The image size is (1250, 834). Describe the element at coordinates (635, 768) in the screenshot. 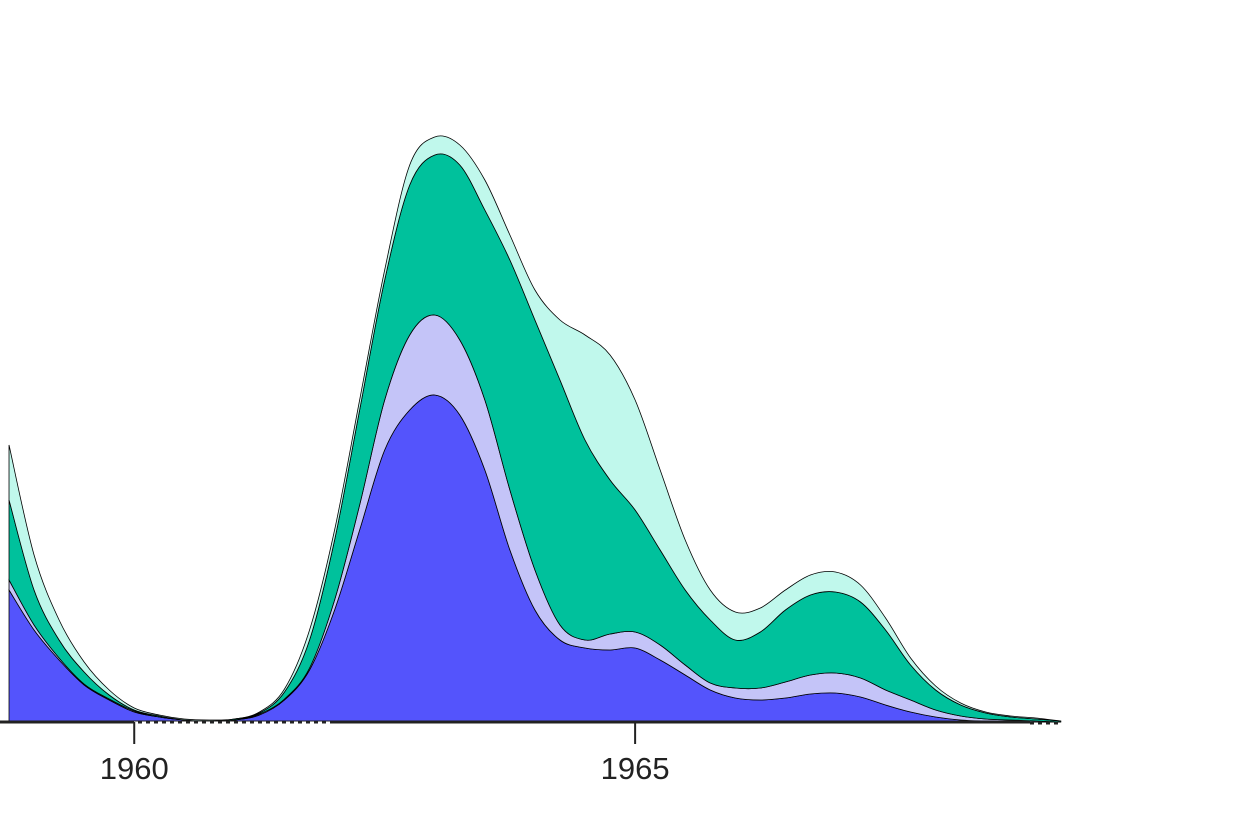

I see `x-tick-label: 1965` at that location.